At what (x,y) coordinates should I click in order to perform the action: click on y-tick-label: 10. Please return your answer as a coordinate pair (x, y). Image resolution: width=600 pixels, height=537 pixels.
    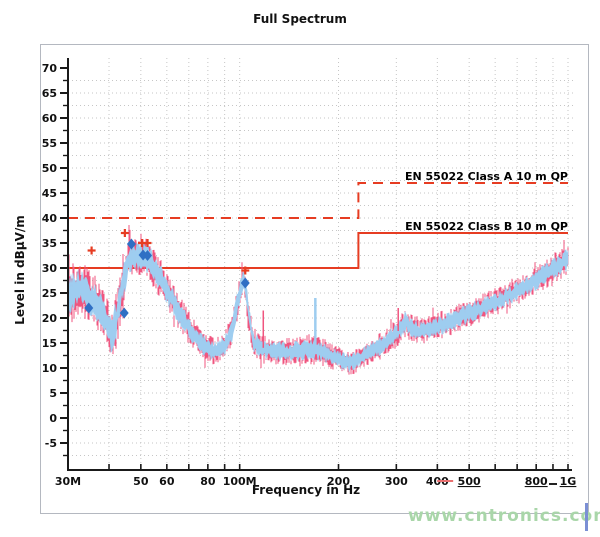
    Looking at the image, I should click on (50, 368).